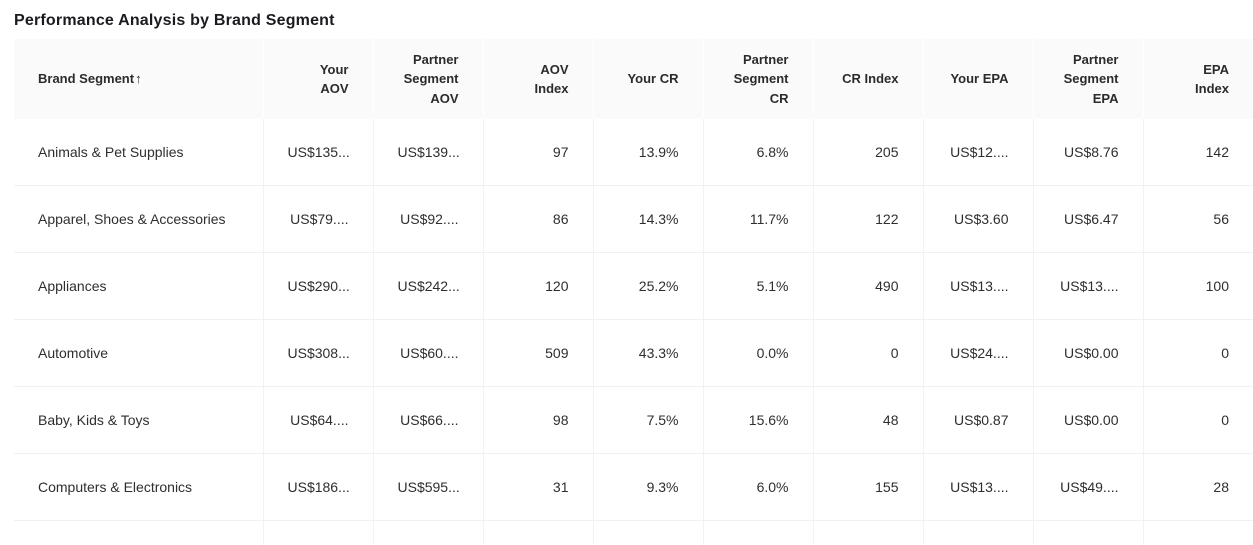  I want to click on value-cell: 100, so click(1197, 286).